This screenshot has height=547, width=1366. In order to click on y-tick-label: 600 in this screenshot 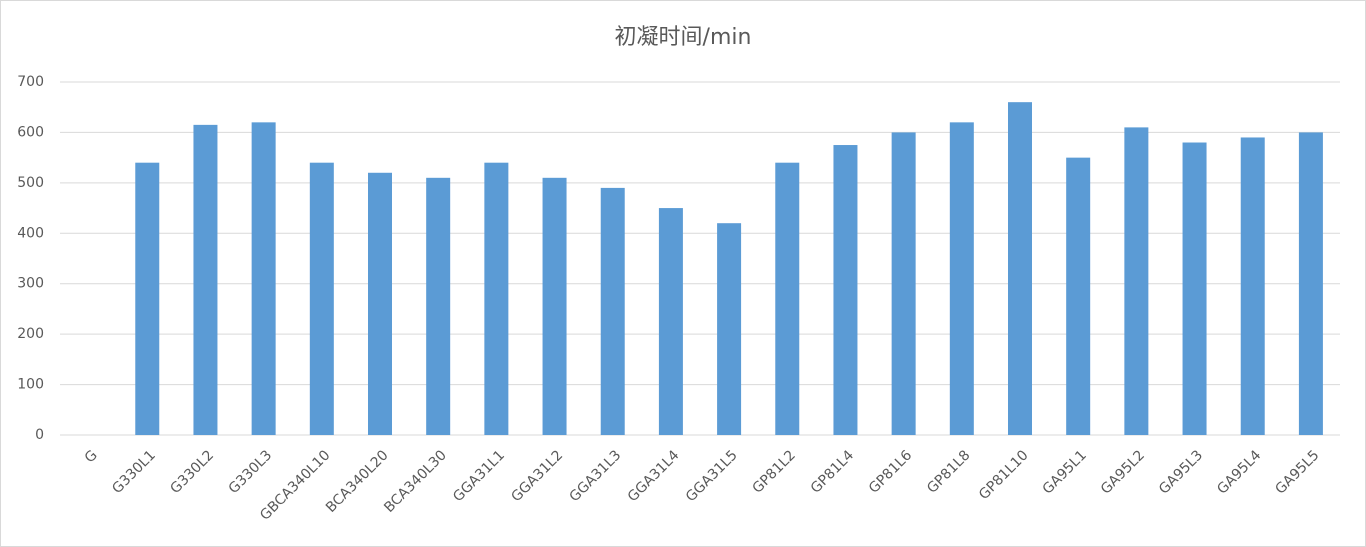, I will do `click(30, 132)`.